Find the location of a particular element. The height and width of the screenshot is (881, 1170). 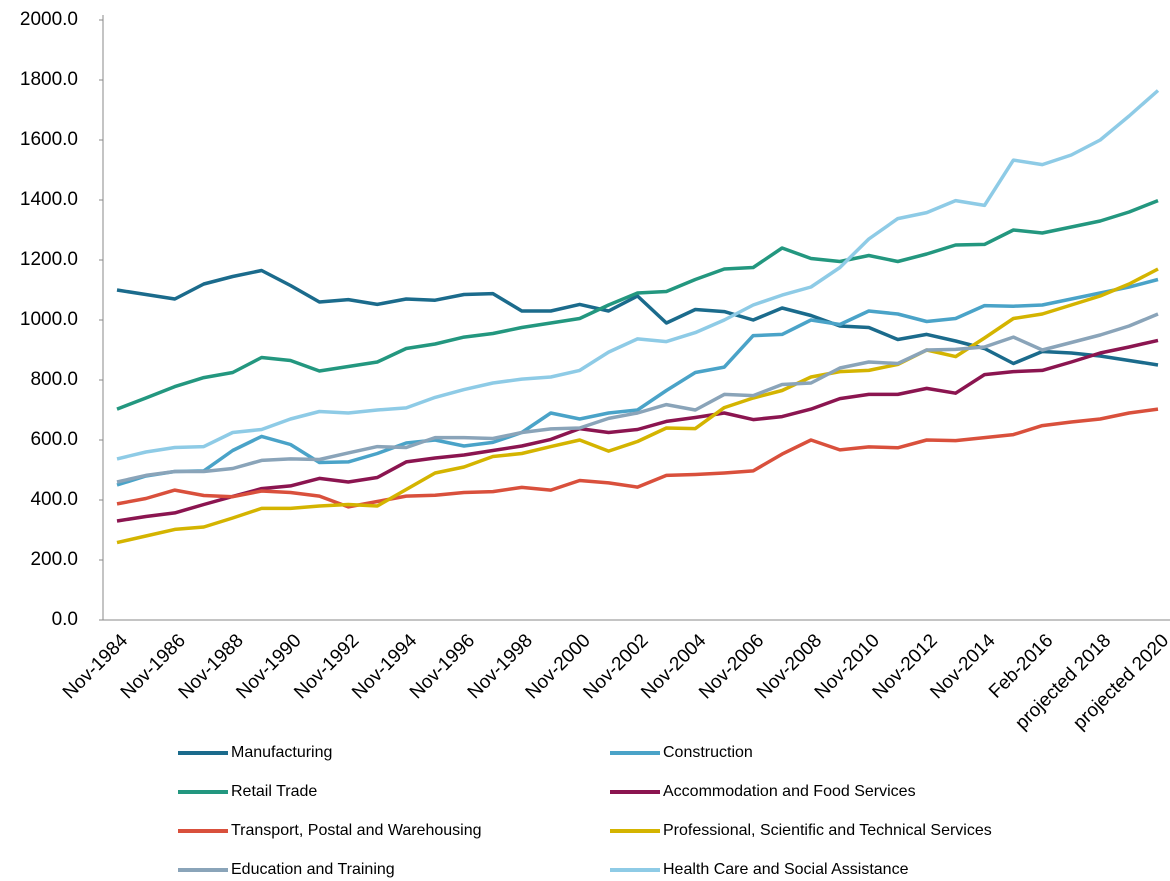

y-tick-label: 1200.0 is located at coordinates (49, 259).